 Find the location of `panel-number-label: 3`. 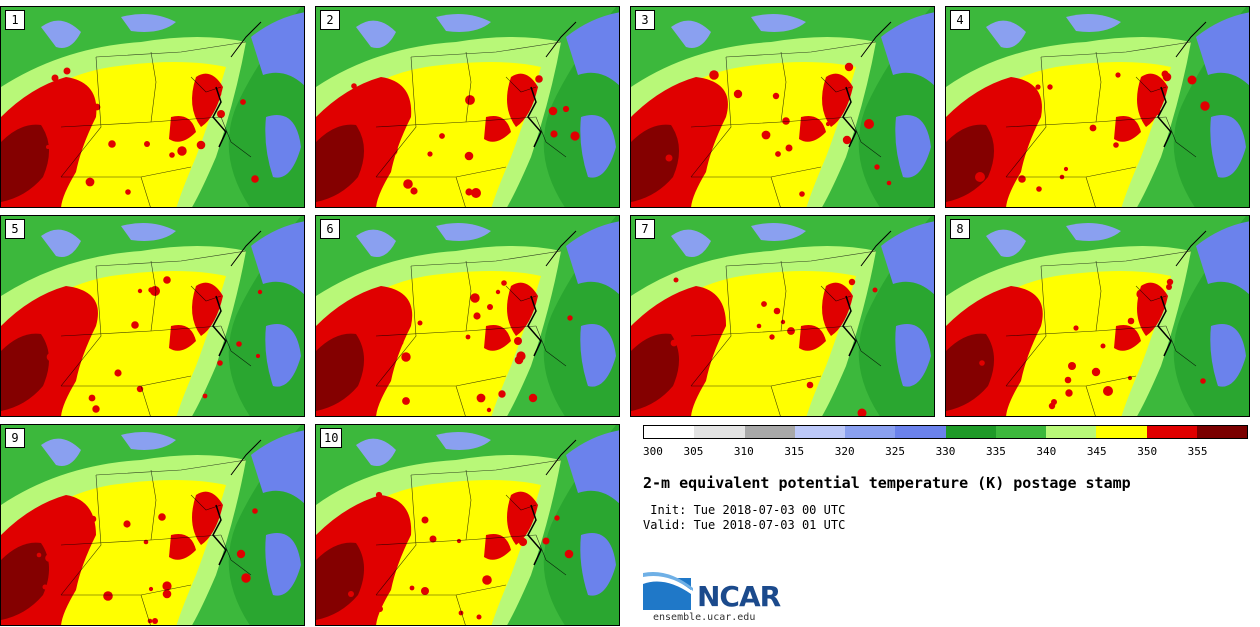

panel-number-label: 3 is located at coordinates (645, 20).